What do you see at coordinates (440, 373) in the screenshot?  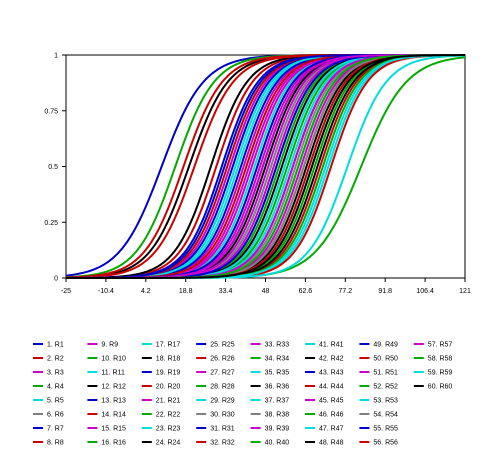 I see `legend-label: 59. R59` at bounding box center [440, 373].